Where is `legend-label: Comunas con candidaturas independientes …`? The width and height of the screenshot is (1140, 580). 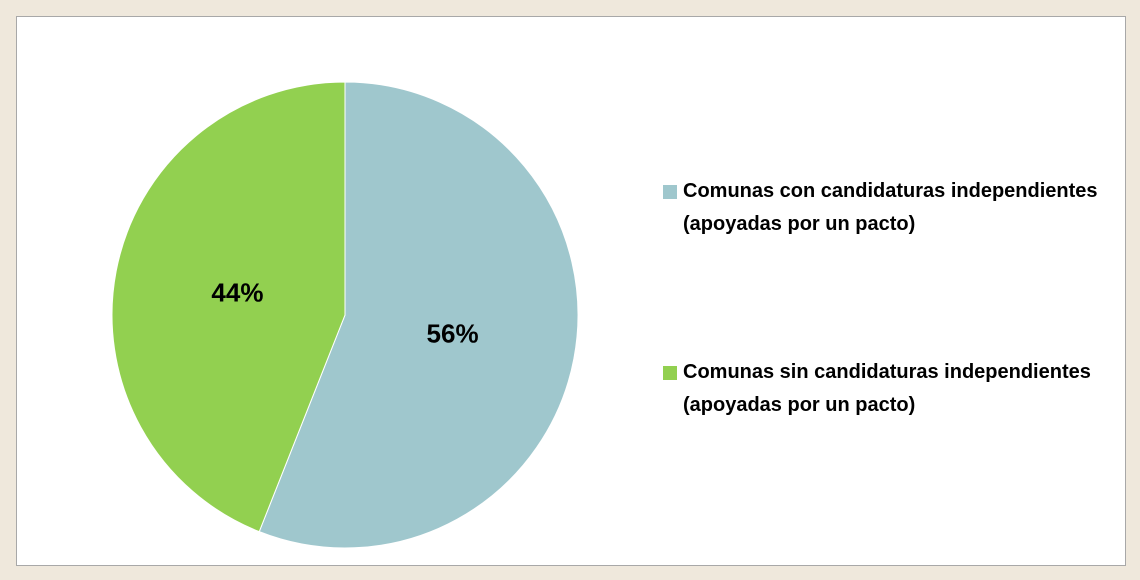 legend-label: Comunas con candidaturas independientes … is located at coordinates (890, 207).